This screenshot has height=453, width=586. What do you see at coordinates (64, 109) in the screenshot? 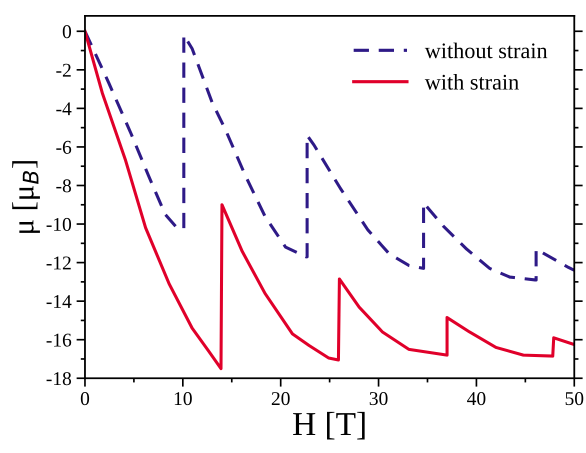
I see `y-tick-label: -4` at bounding box center [64, 109].